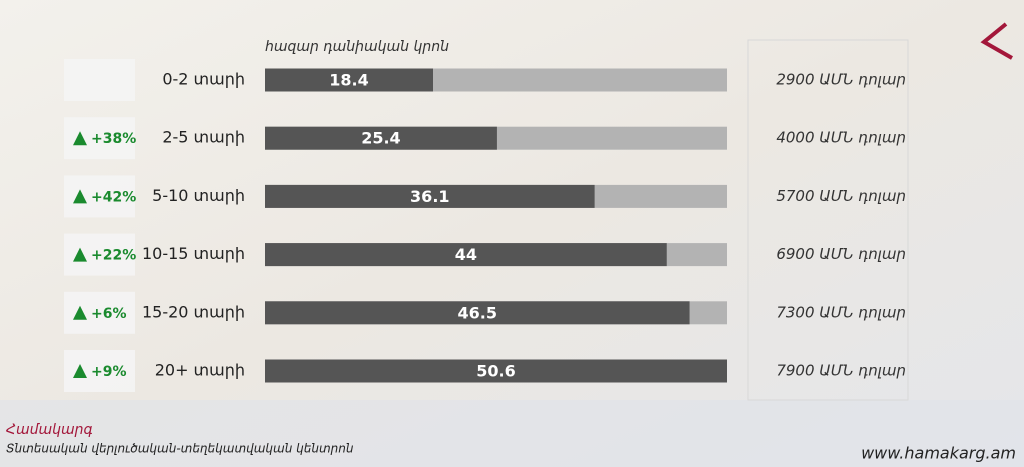  What do you see at coordinates (841, 196) in the screenshot?
I see `usd-label: 5700 ԱՄՆ դոլար` at bounding box center [841, 196].